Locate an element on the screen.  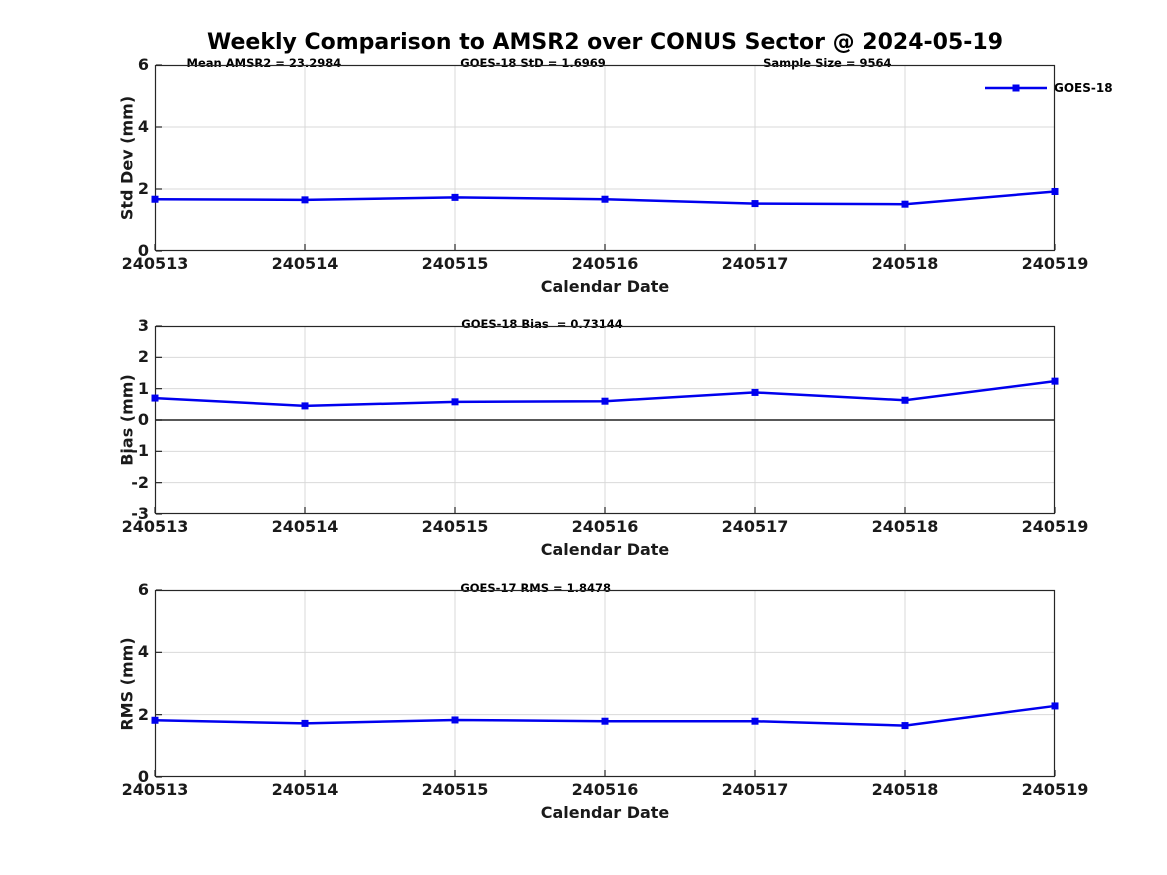
y-tick-label: 1 is located at coordinates (143, 388).